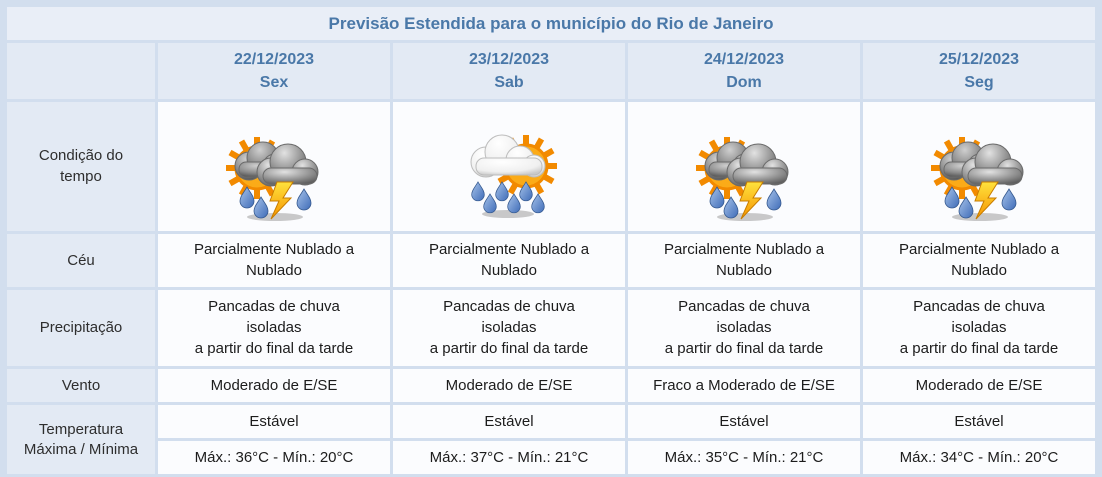  I want to click on temp-trend-cell-2: Estável, so click(744, 422).